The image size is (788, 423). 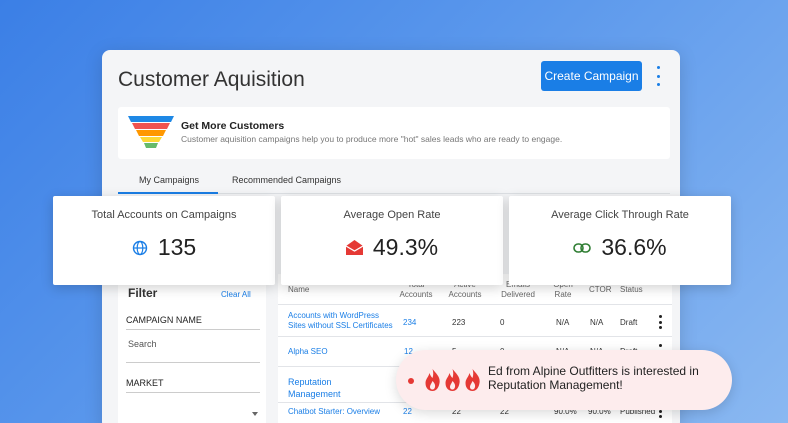 What do you see at coordinates (168, 193) in the screenshot?
I see `active-tab-indicator` at bounding box center [168, 193].